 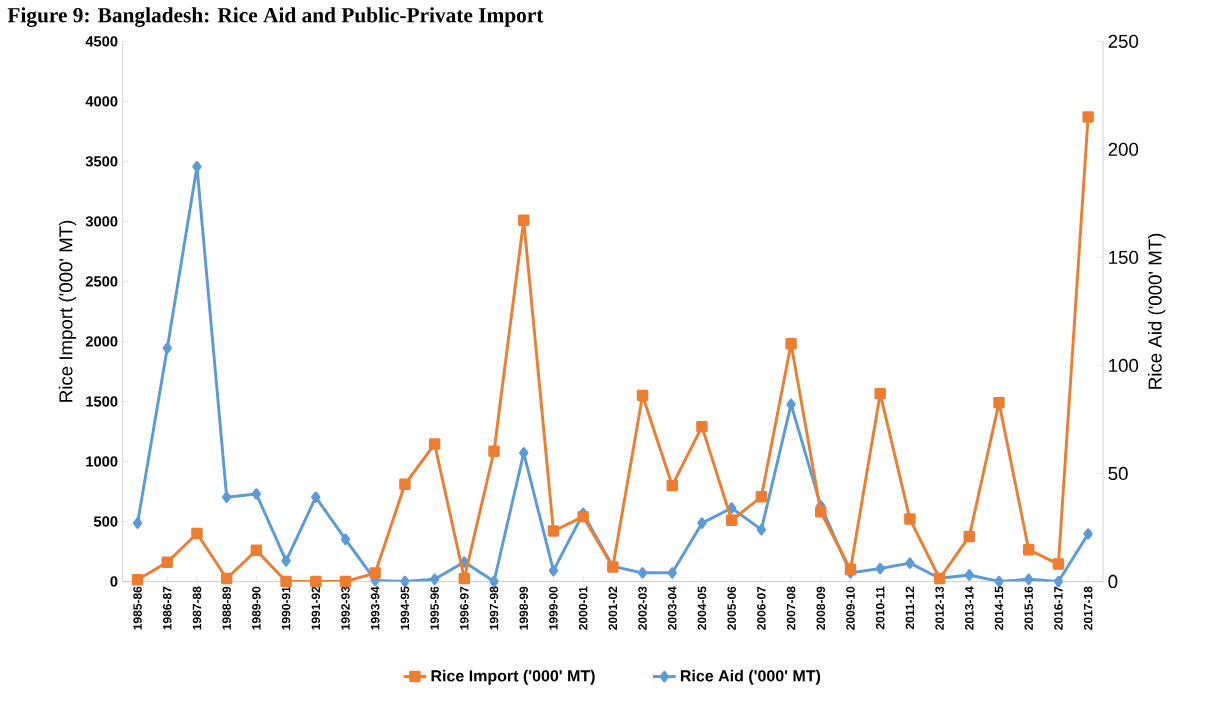 I want to click on x-tick-label: 2006-07, so click(x=761, y=608).